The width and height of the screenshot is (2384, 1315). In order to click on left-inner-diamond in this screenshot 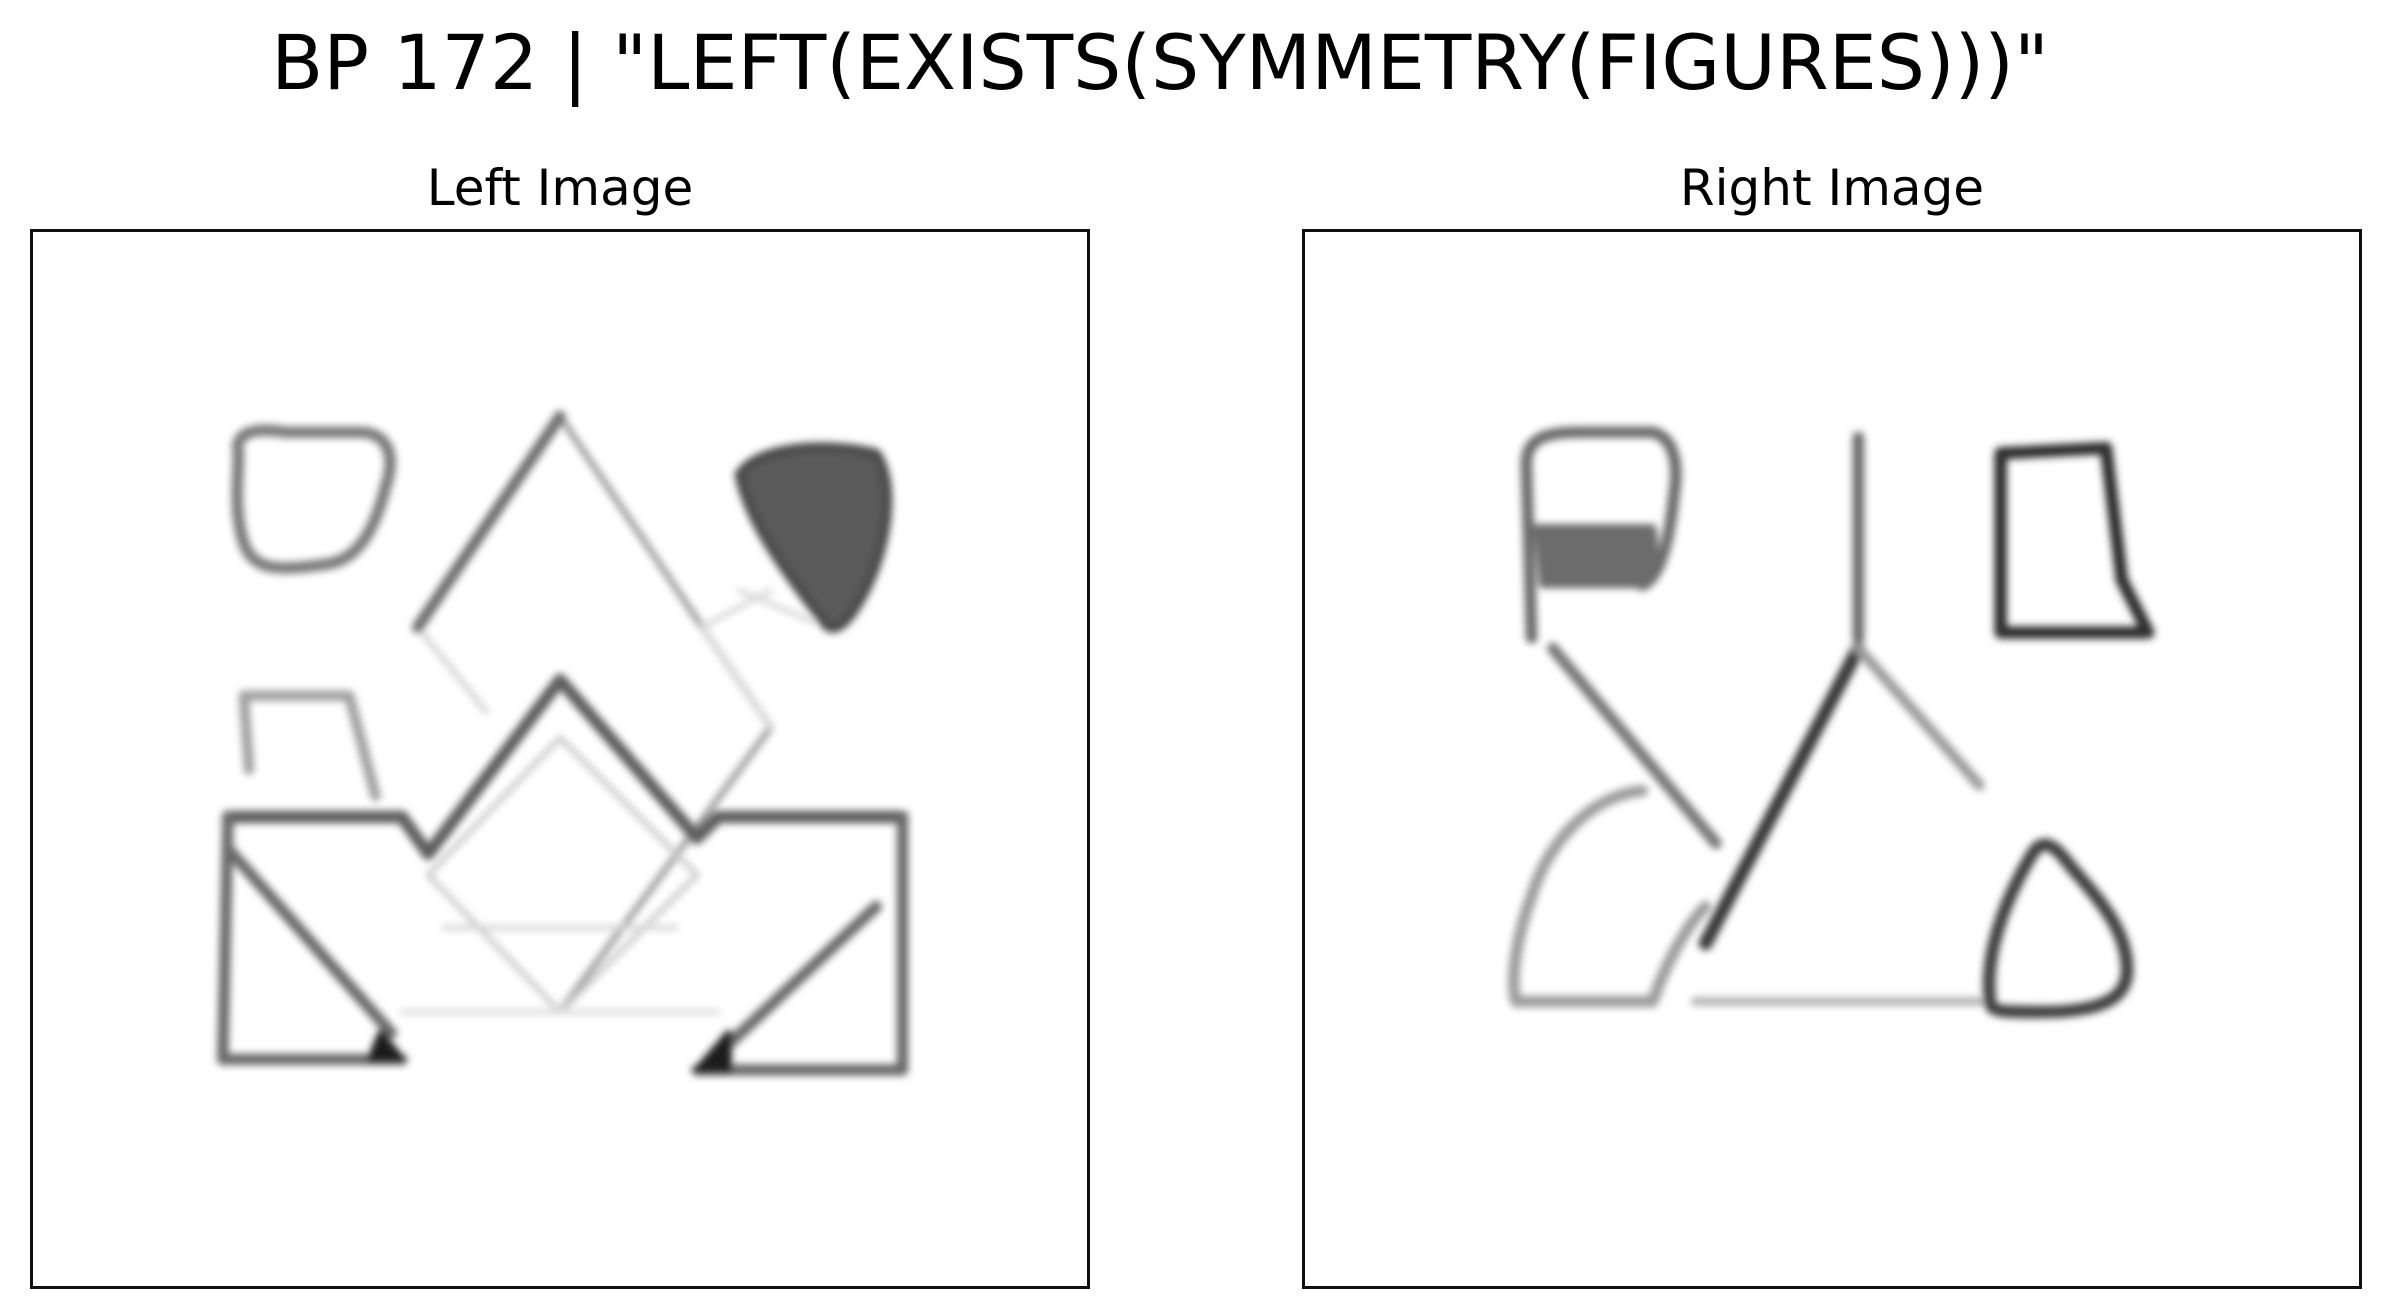, I will do `click(562, 875)`.